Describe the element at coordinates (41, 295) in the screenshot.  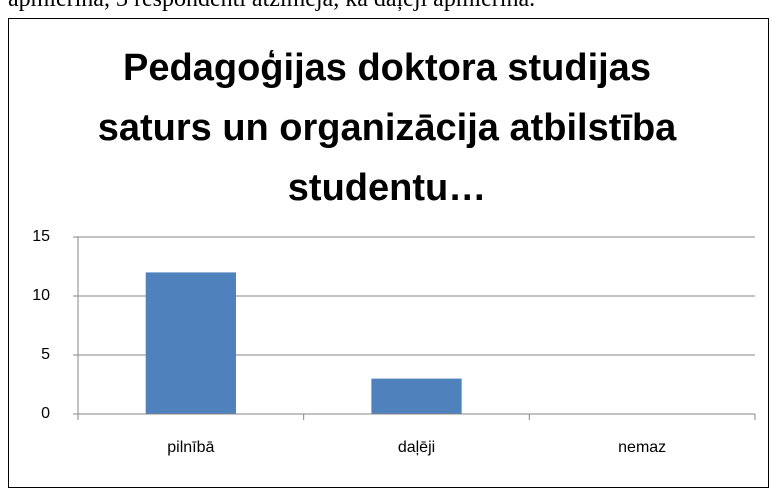
I see `y-tick-label: 10` at that location.